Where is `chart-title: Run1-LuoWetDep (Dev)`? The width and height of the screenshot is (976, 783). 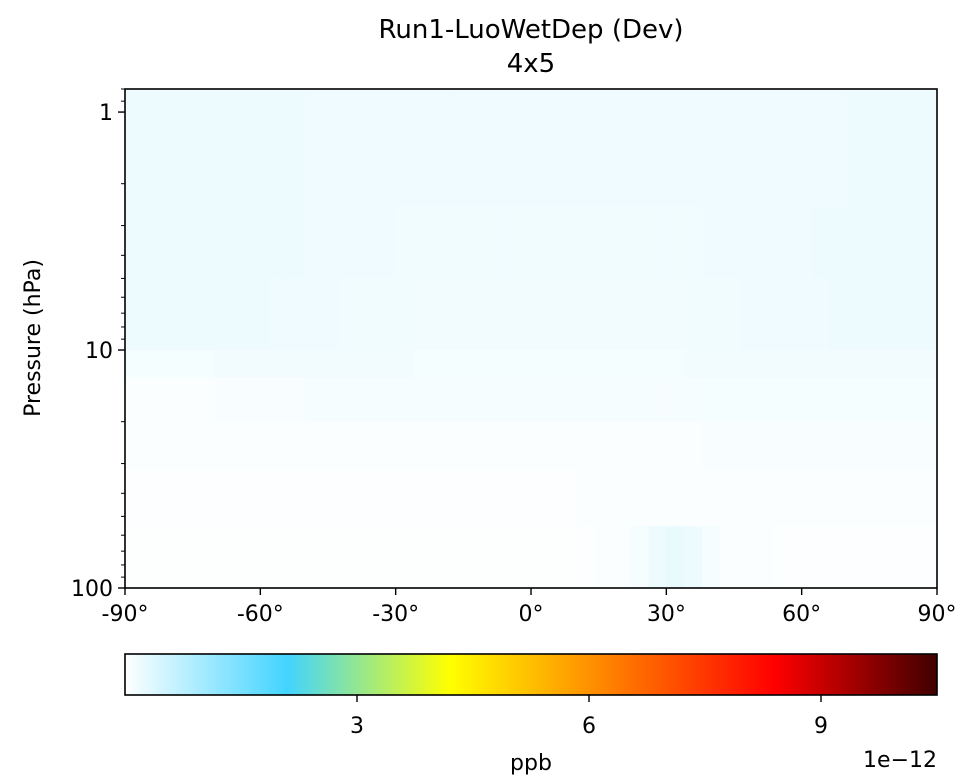
chart-title: Run1-LuoWetDep (Dev) is located at coordinates (530, 30).